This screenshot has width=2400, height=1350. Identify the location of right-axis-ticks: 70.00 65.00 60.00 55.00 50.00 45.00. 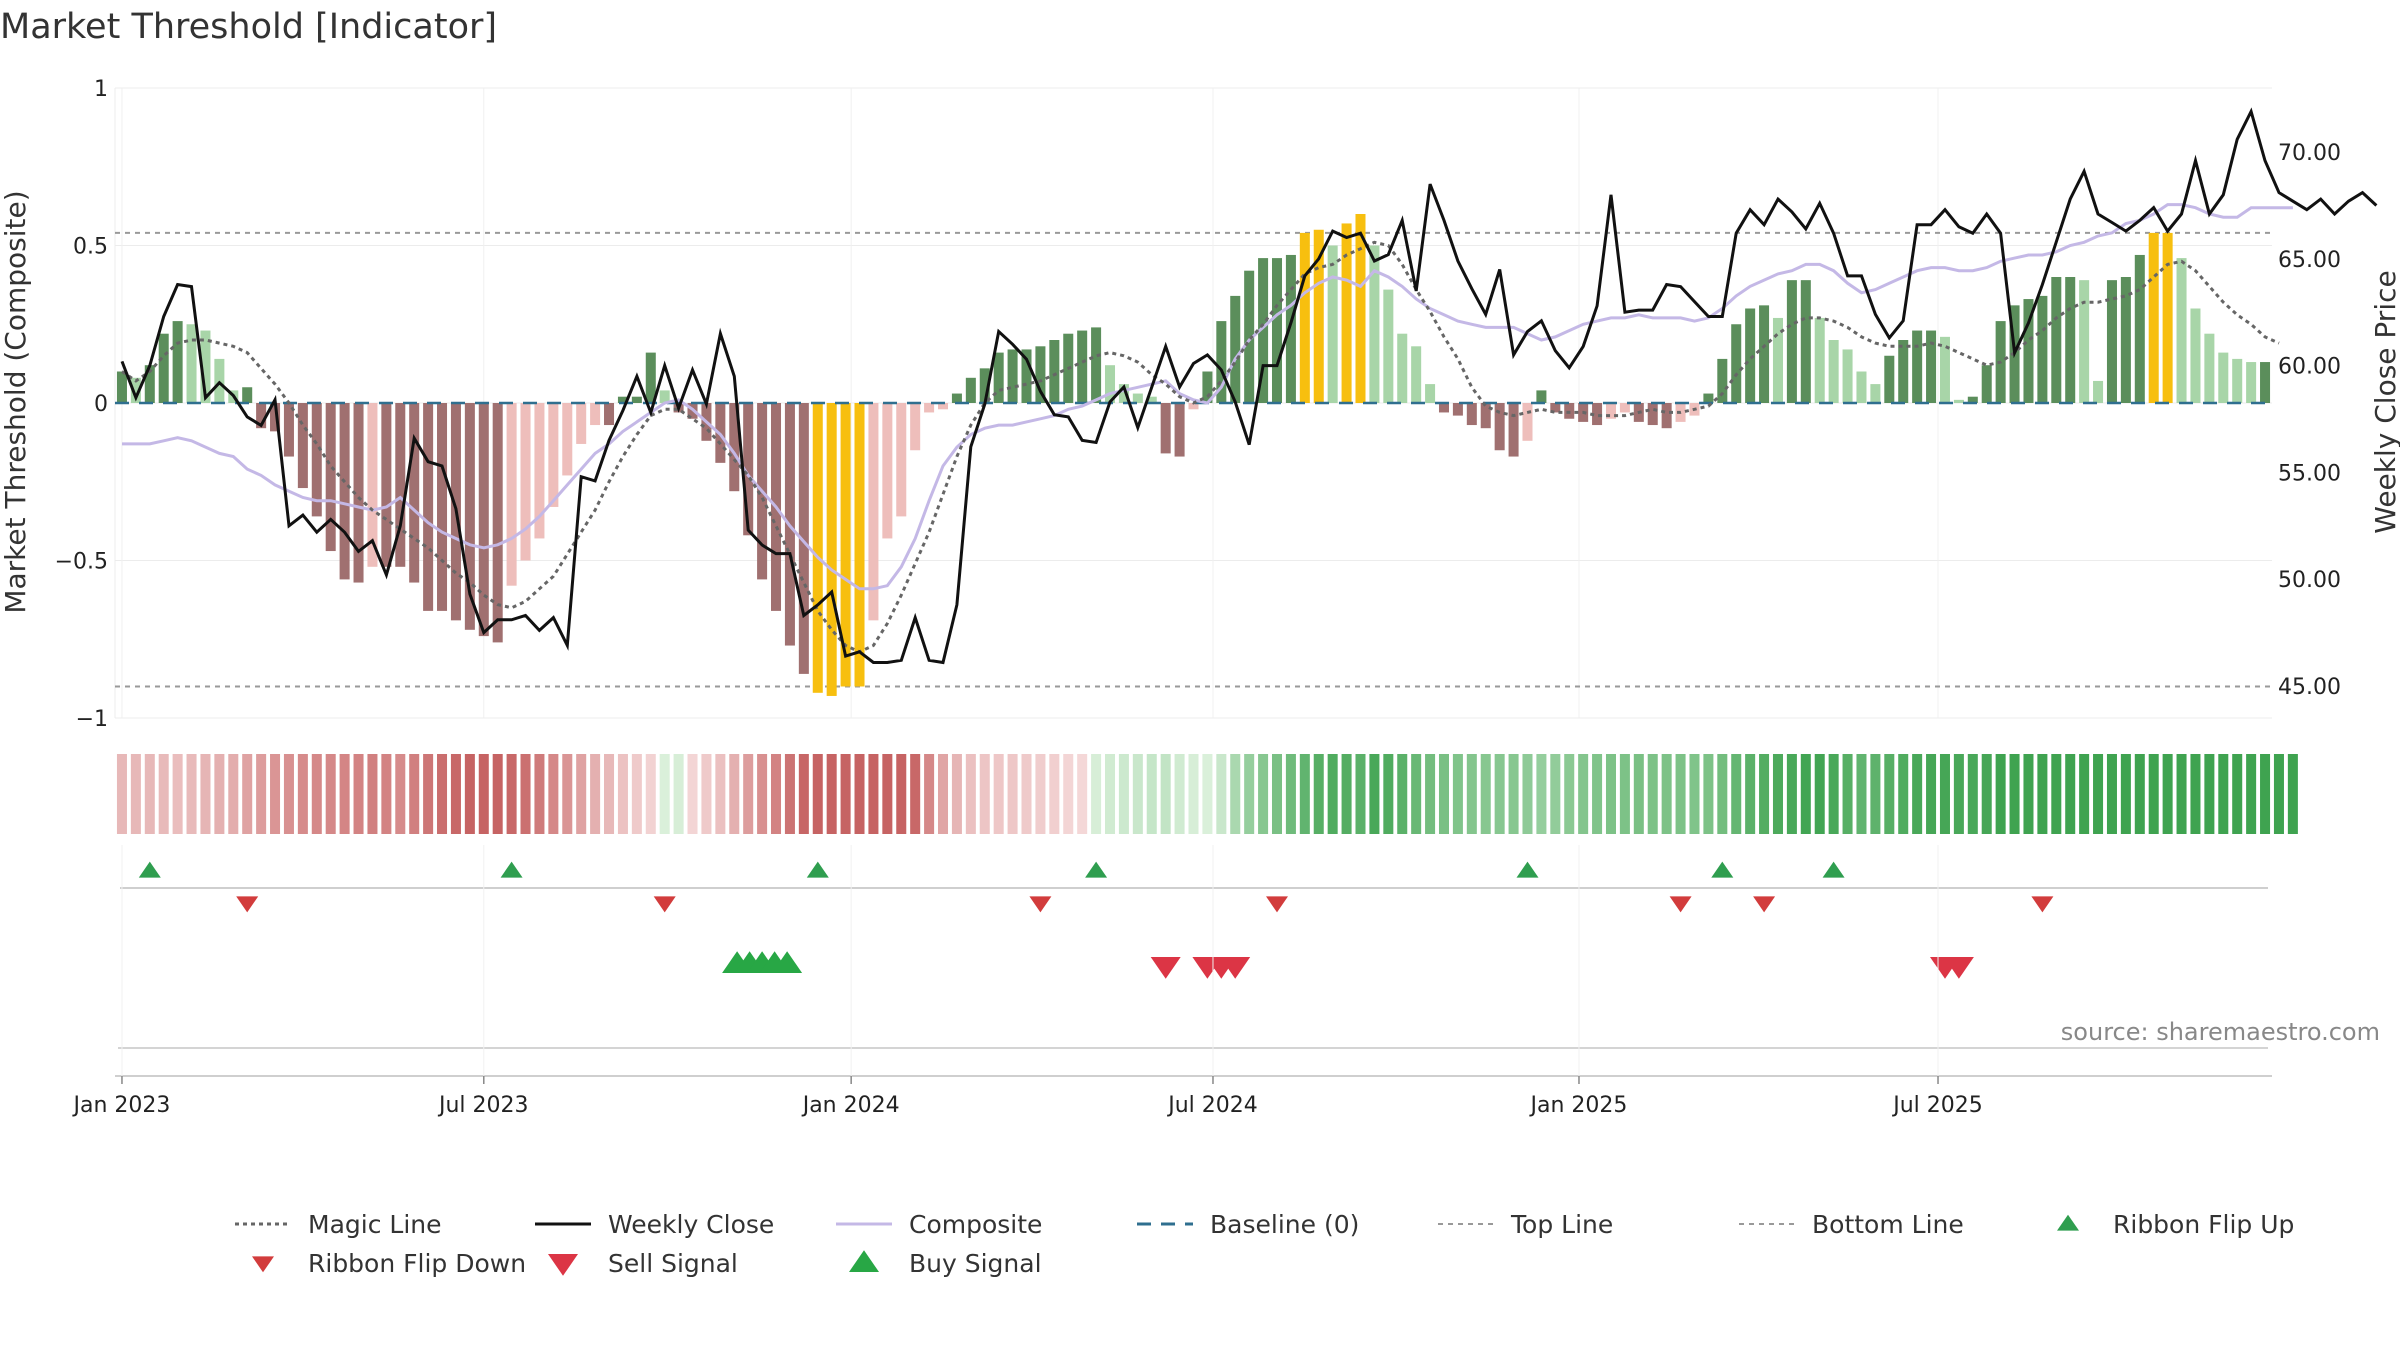
(2309, 420).